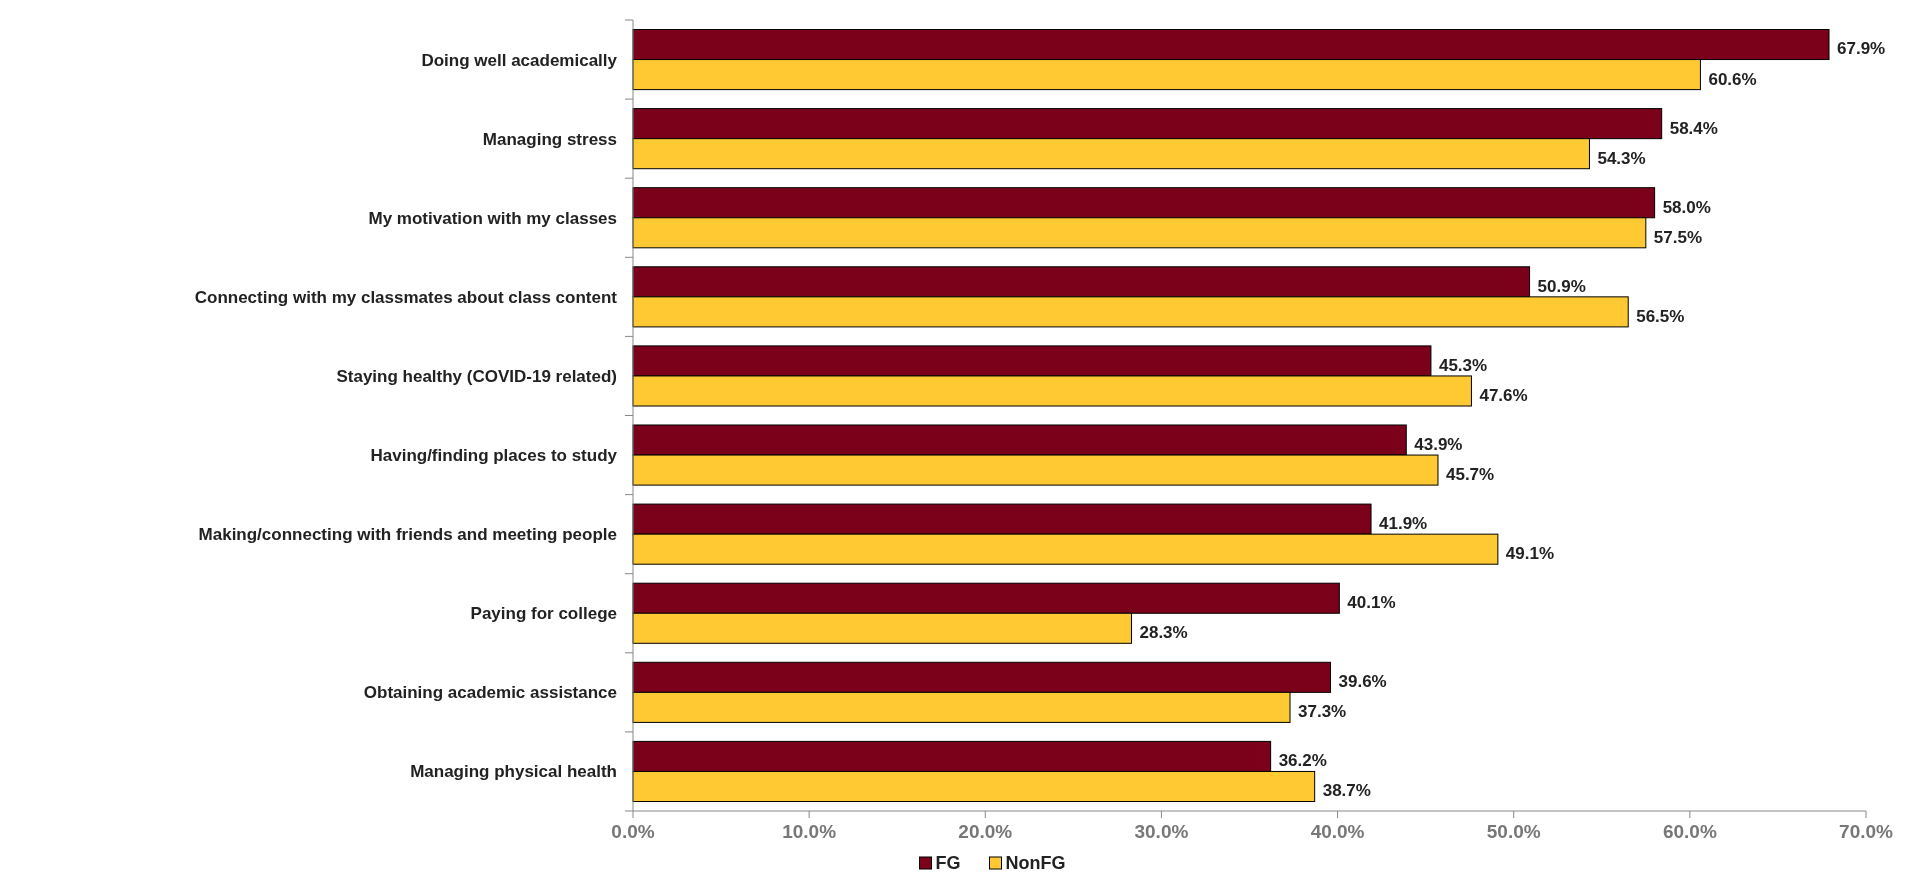 Image resolution: width=1907 pixels, height=887 pixels. What do you see at coordinates (492, 218) in the screenshot?
I see `y-tick-label: My motivation with my classes` at bounding box center [492, 218].